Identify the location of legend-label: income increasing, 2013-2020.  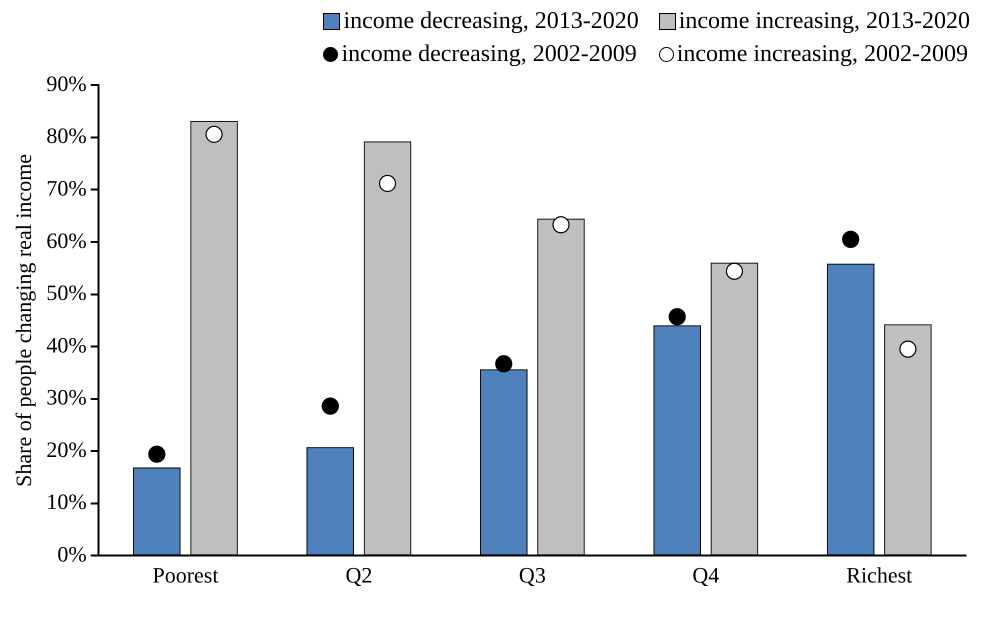
(824, 21).